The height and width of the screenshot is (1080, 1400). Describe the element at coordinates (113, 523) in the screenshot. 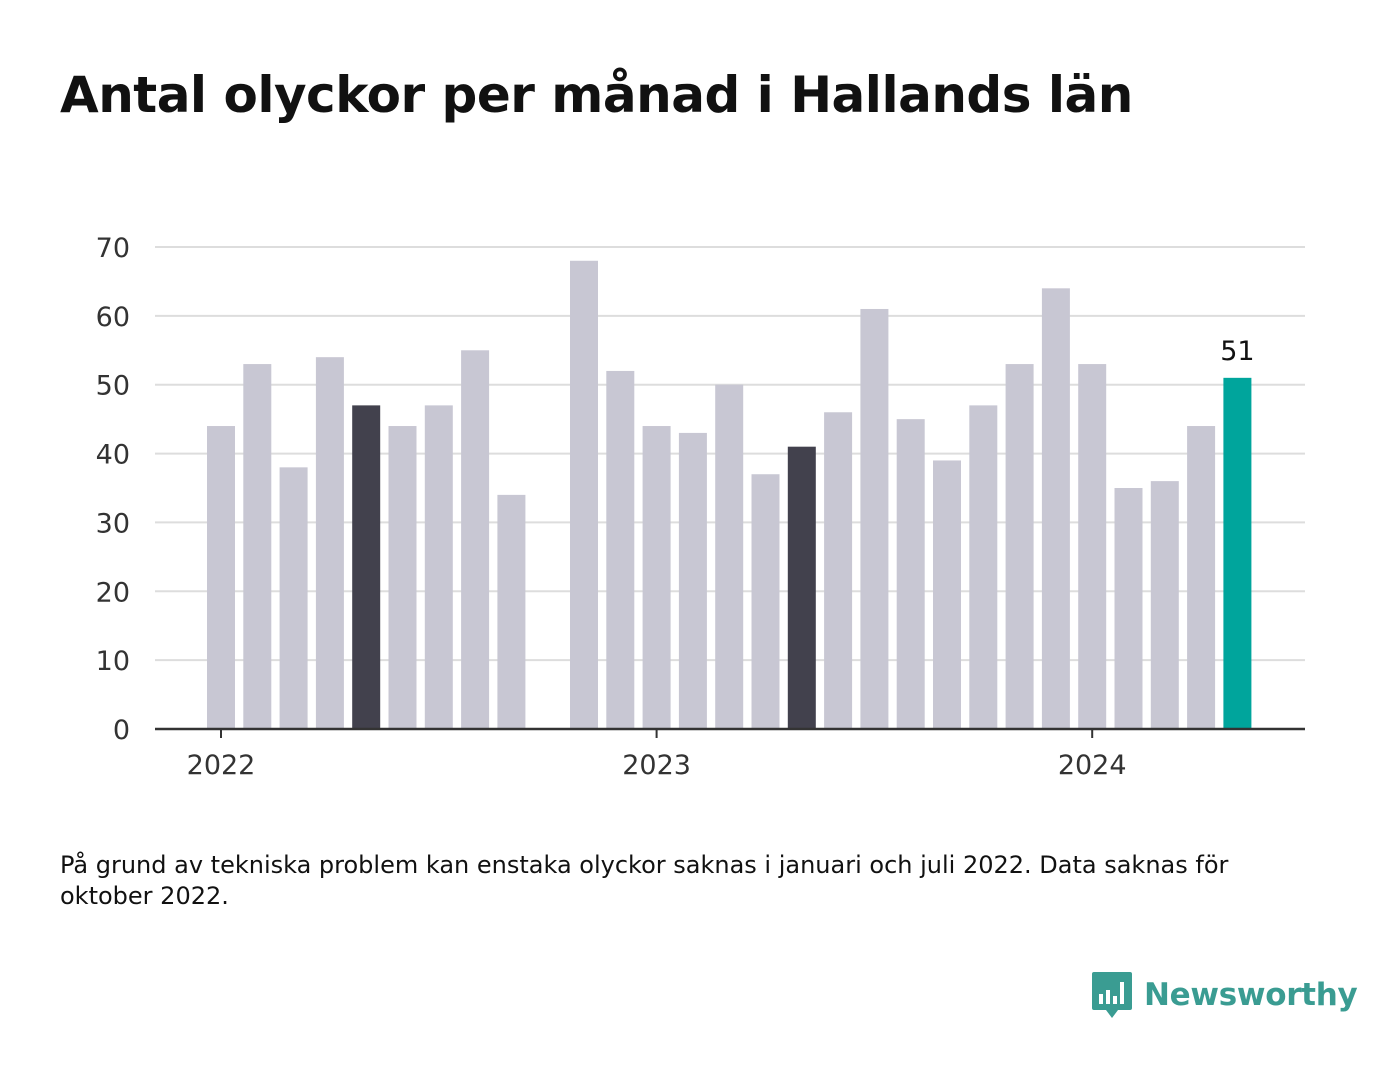

I see `y-tick-label: 30` at that location.